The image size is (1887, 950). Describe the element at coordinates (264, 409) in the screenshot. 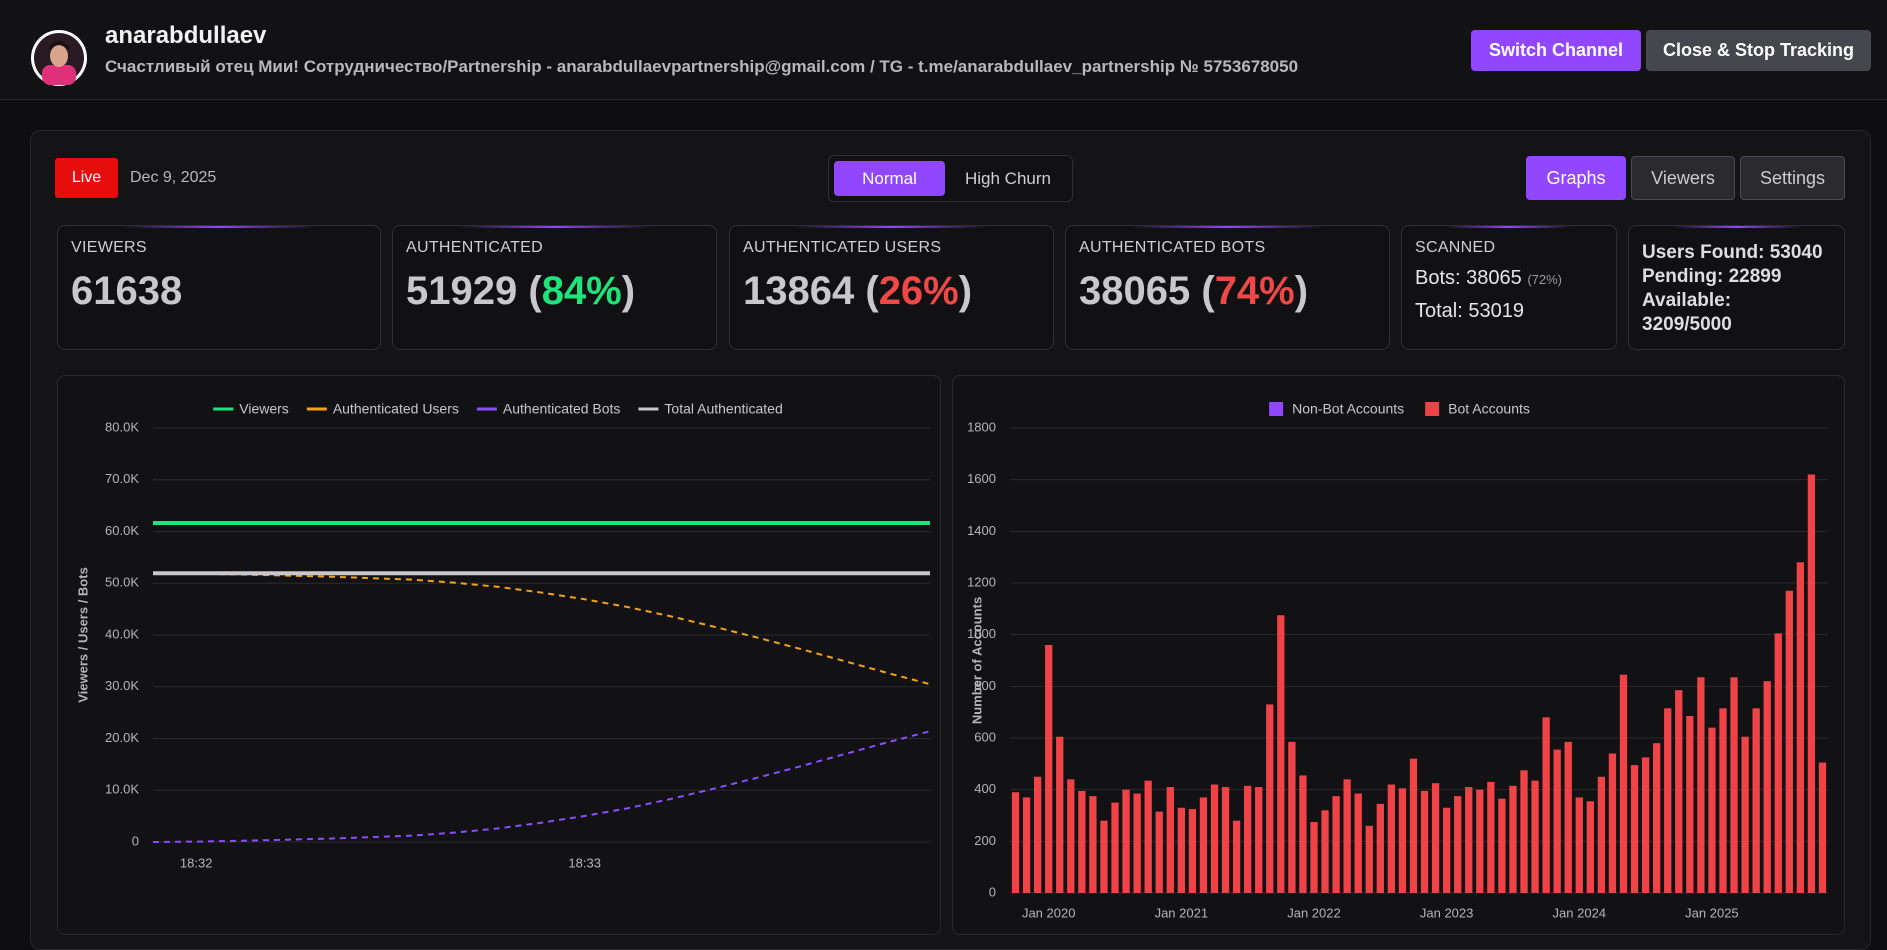

I see `legend-label: Viewers` at that location.